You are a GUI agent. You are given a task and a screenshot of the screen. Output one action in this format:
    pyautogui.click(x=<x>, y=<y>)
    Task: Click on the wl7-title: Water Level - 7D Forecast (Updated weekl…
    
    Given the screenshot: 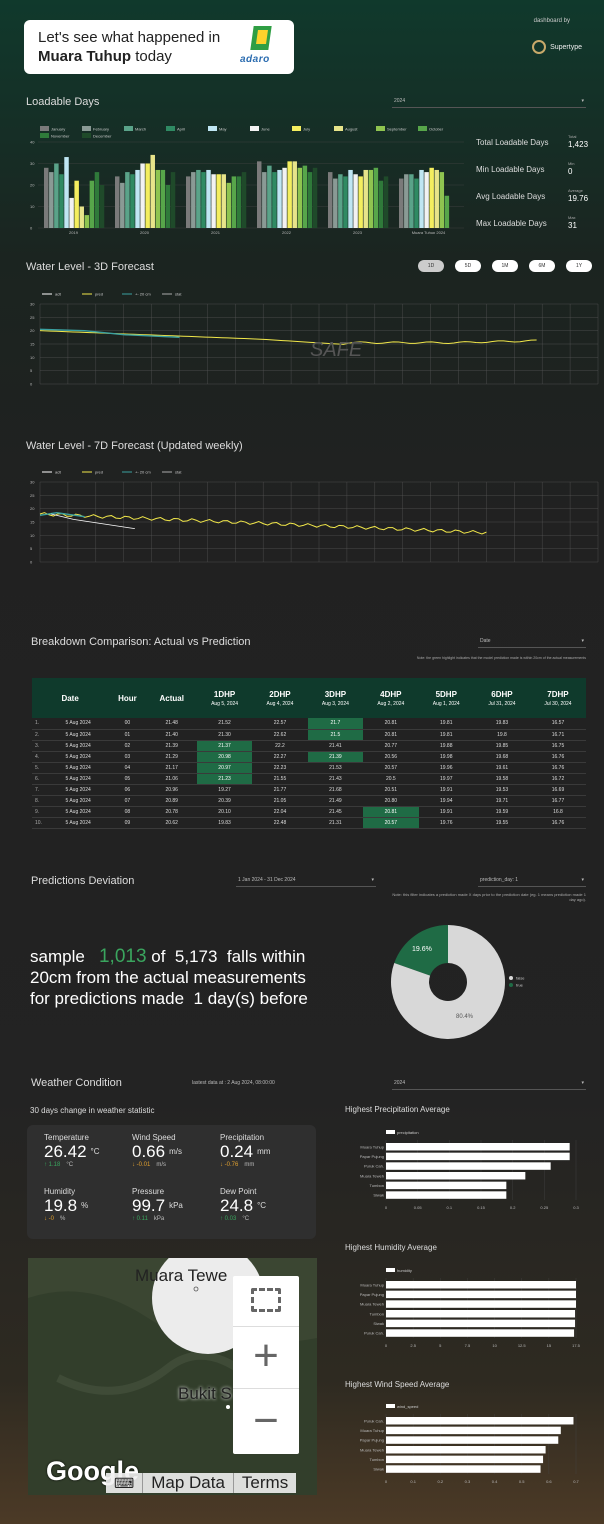 What is the action you would take?
    pyautogui.click(x=134, y=446)
    